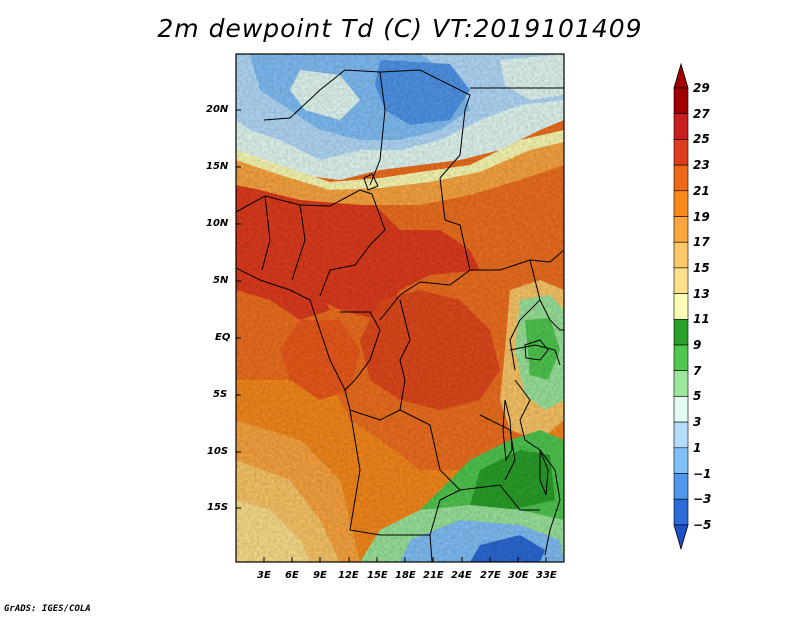 The image size is (800, 618). I want to click on colorbar-label: −1, so click(702, 473).